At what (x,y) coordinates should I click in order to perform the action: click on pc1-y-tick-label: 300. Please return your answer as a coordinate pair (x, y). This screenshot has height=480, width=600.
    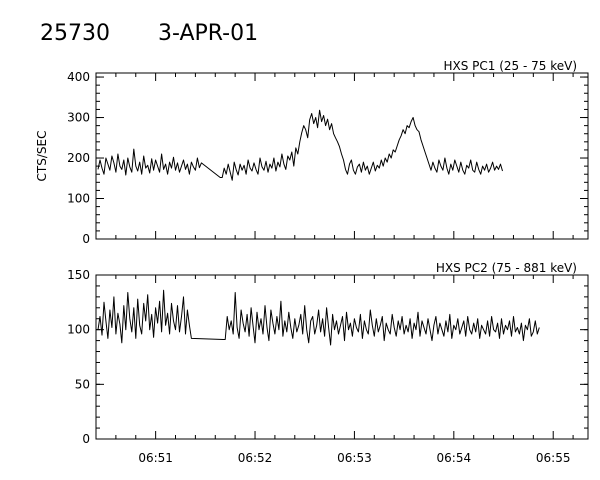
    Looking at the image, I should click on (78, 118).